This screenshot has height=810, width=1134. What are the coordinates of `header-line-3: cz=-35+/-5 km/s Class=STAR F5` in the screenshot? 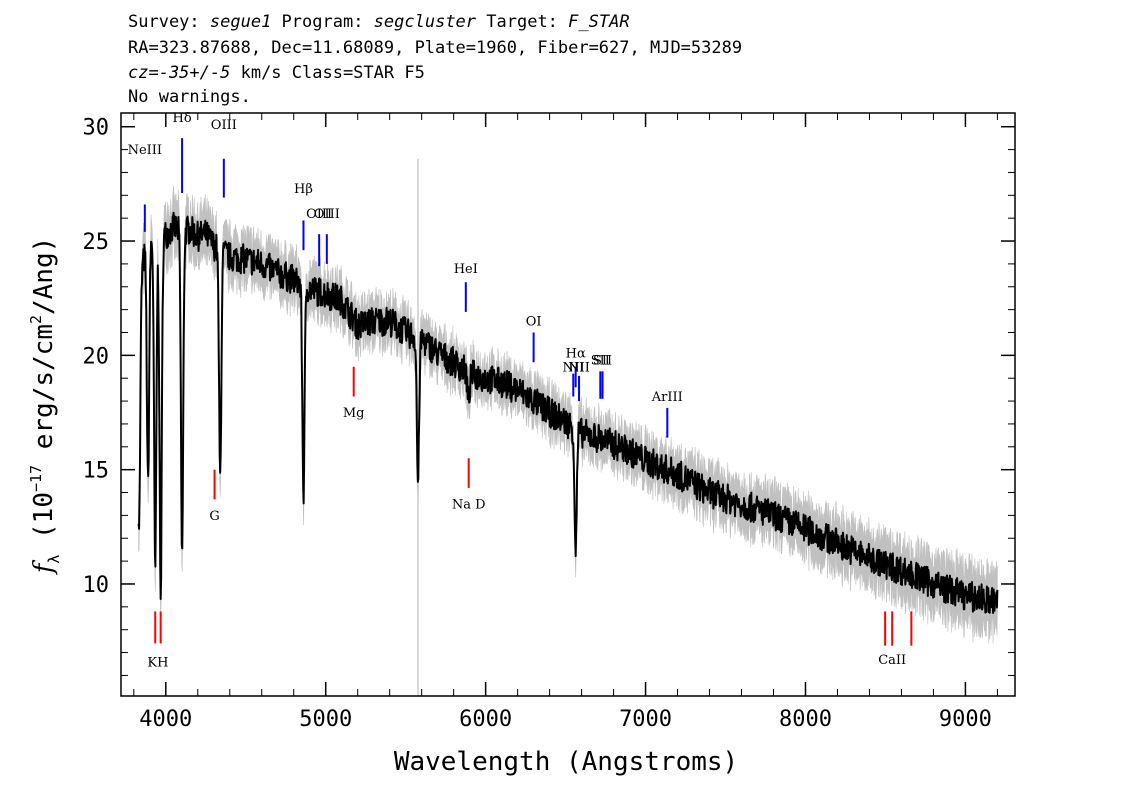 It's located at (276, 73).